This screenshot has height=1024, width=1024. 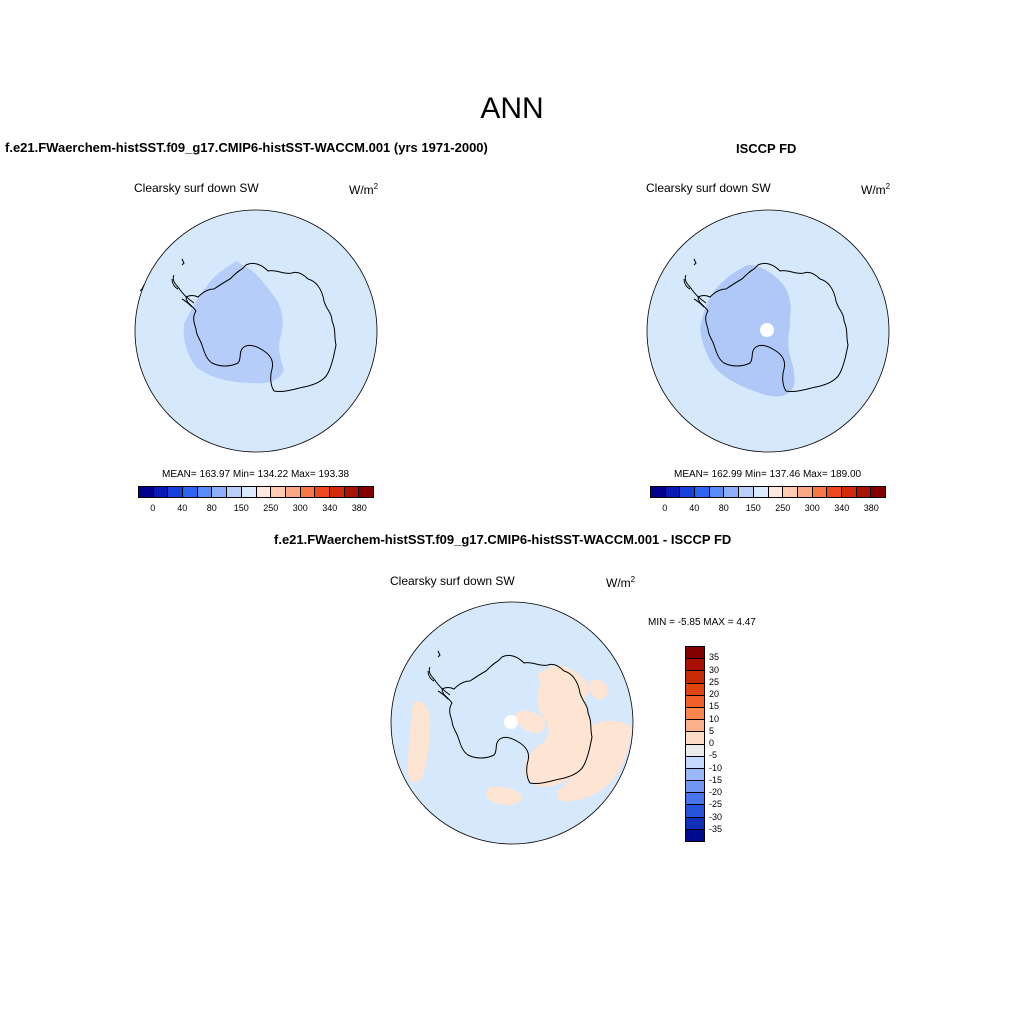 I want to click on diff-colorbar-tick-label: -5, so click(x=713, y=755).